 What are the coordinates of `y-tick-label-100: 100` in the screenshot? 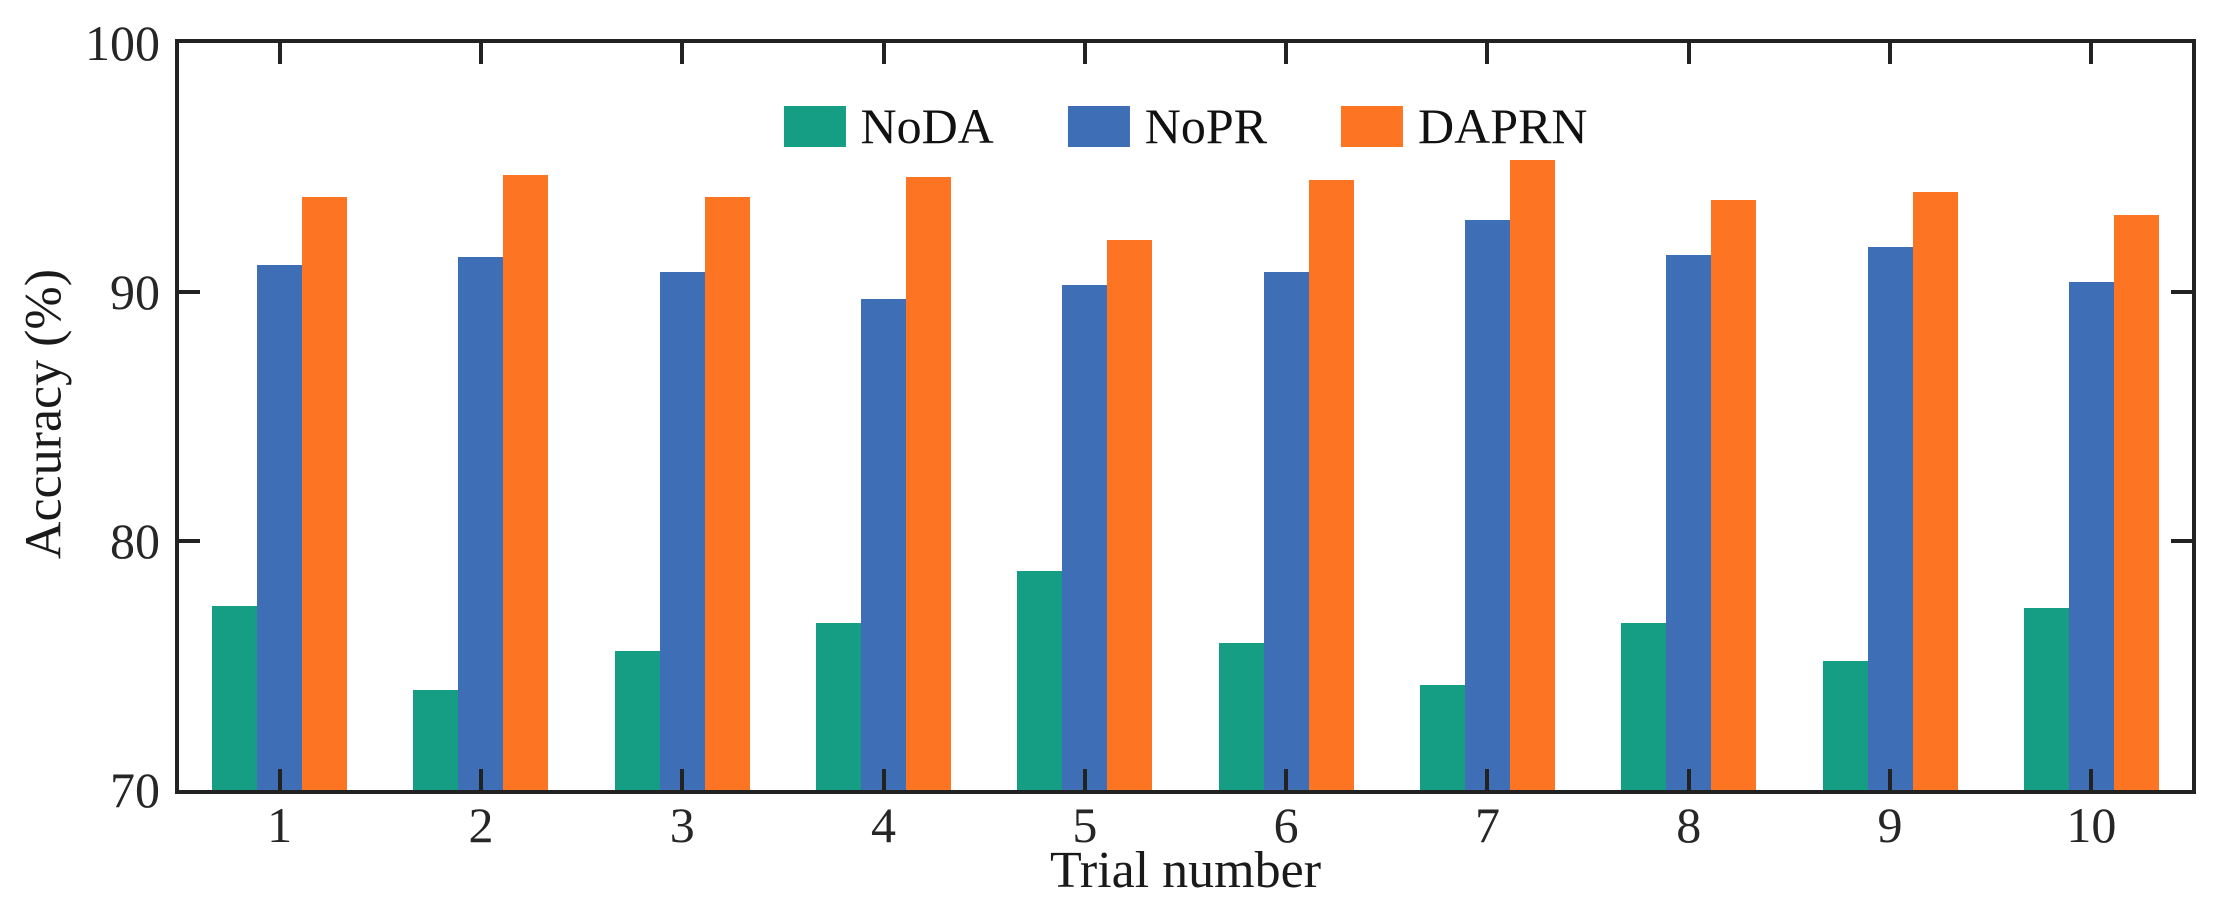 It's located at (122, 43).